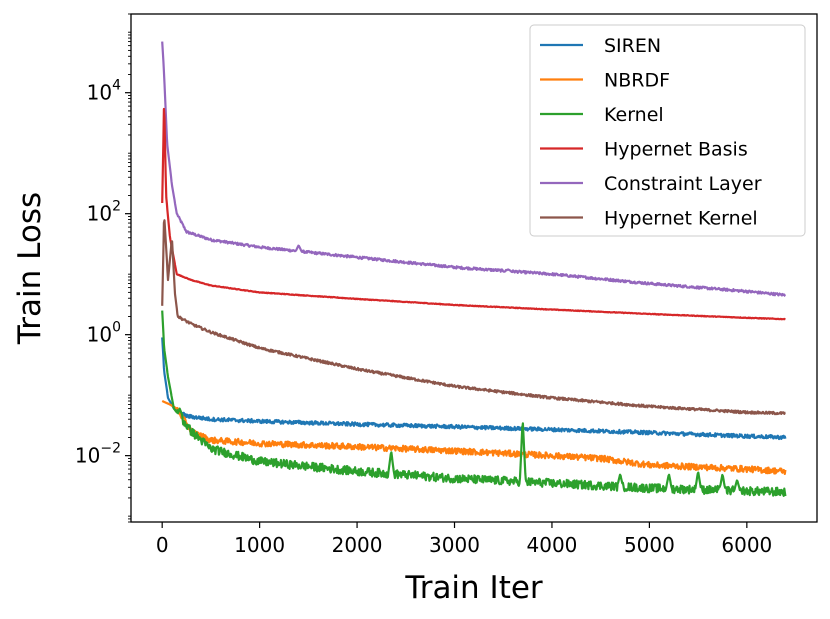 The width and height of the screenshot is (830, 619). I want to click on legend-label: SIREN, so click(632, 46).